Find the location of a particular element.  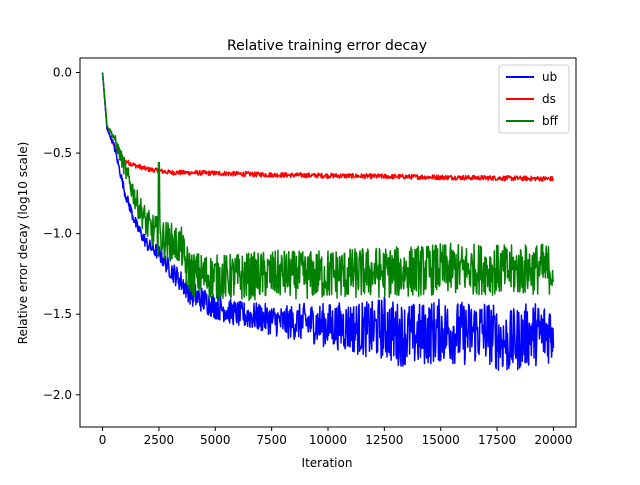

x-tick-label: 17500 is located at coordinates (497, 440).